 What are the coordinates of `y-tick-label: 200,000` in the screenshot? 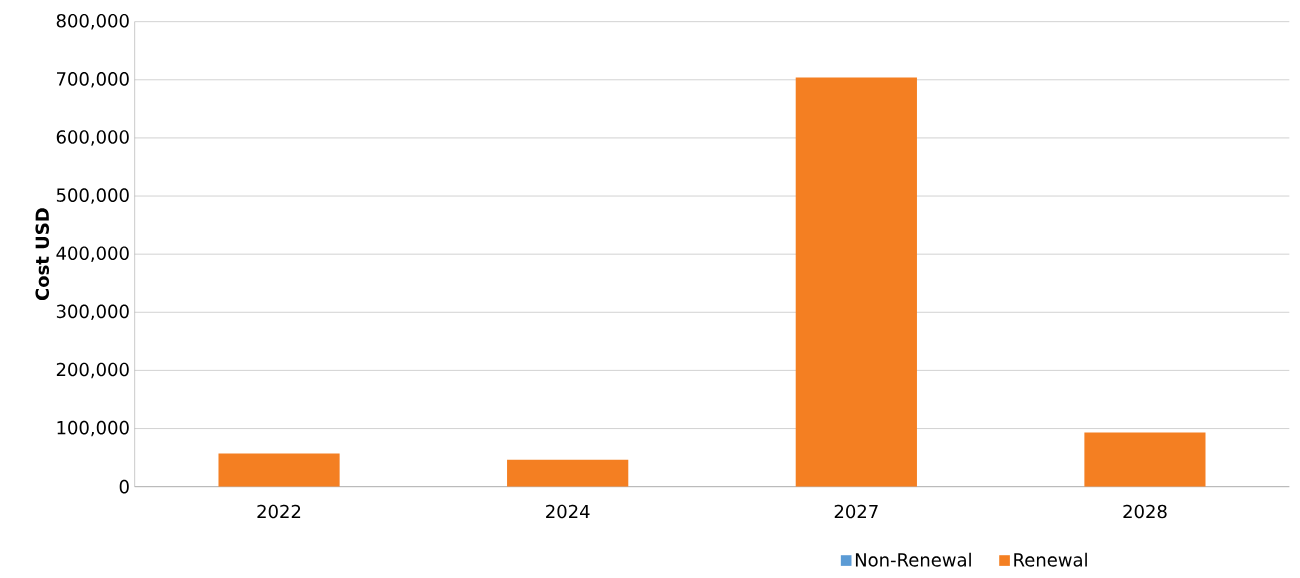 It's located at (92, 370).